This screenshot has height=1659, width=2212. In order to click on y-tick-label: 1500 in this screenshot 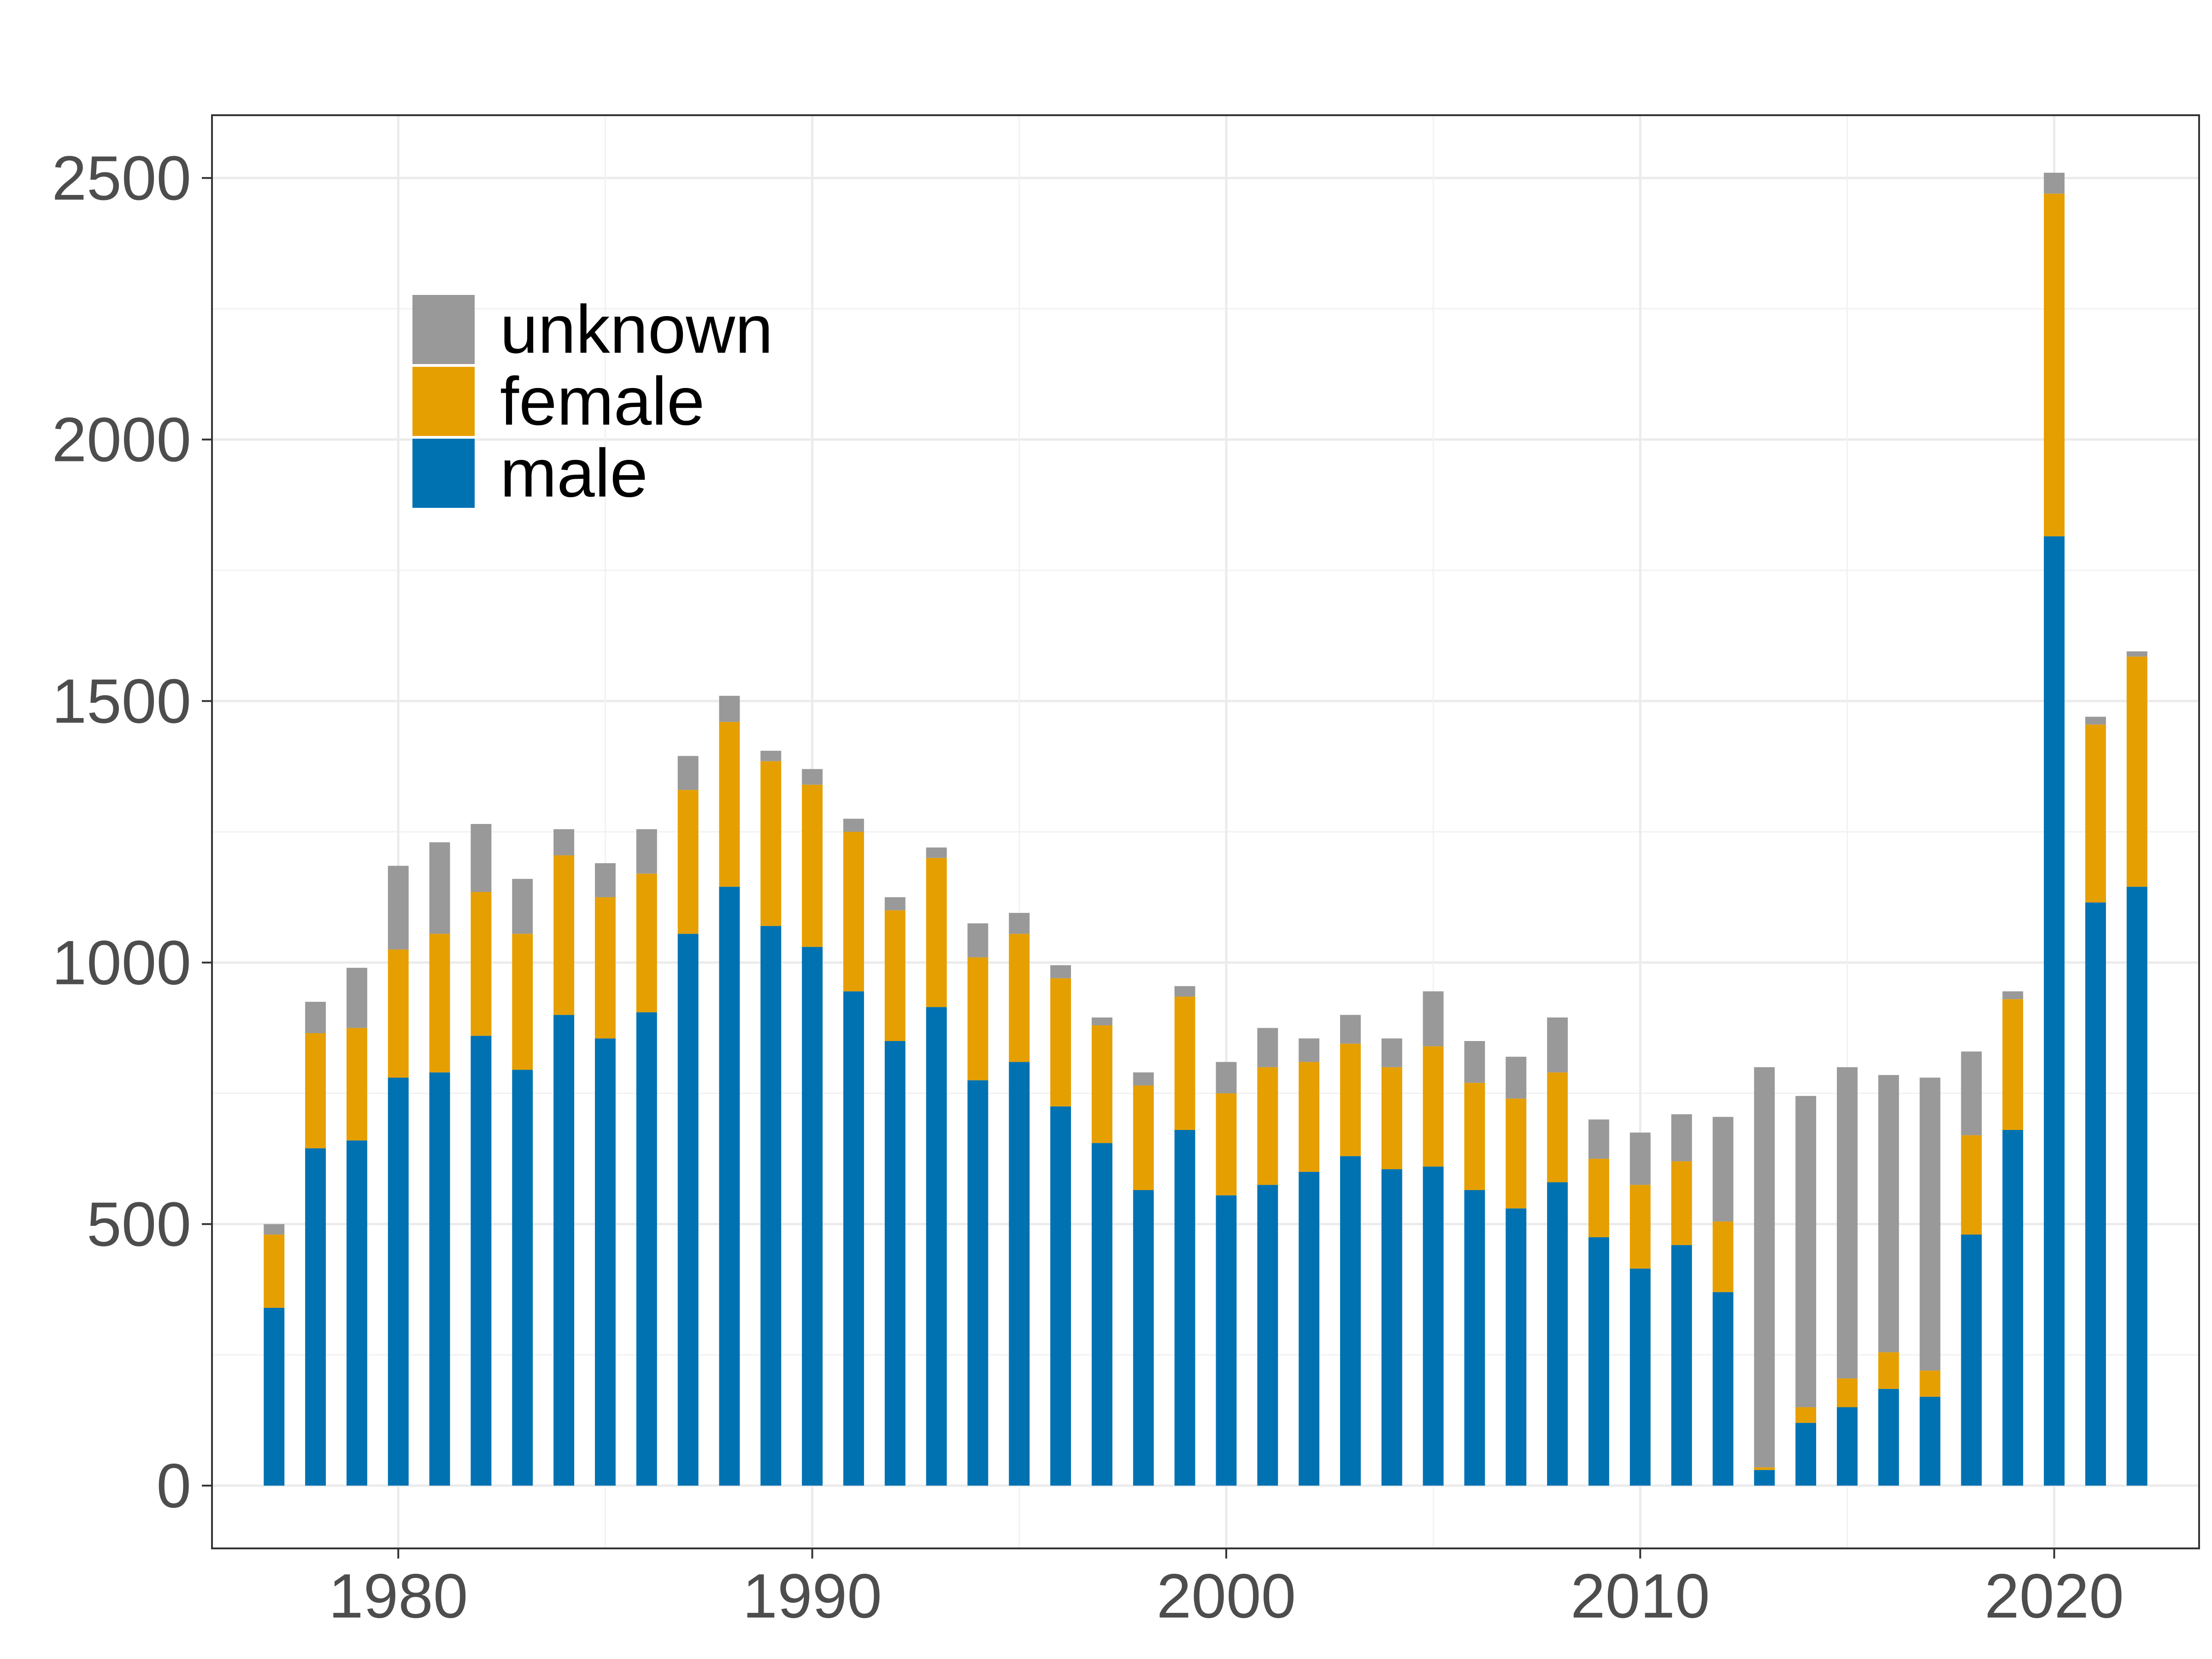, I will do `click(121, 701)`.